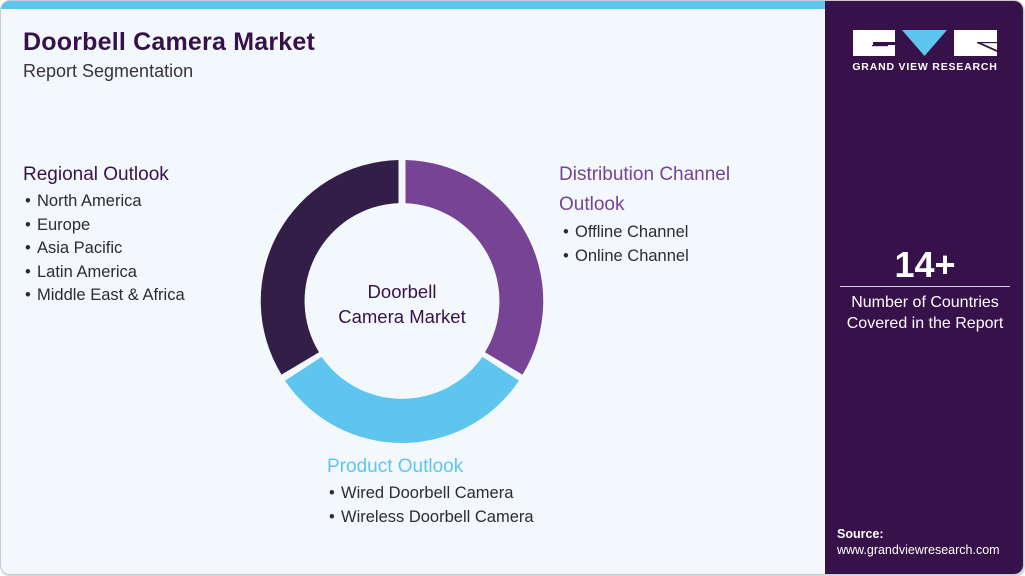 This screenshot has width=1025, height=576. Describe the element at coordinates (105, 226) in the screenshot. I see `list-item: • Europe` at that location.